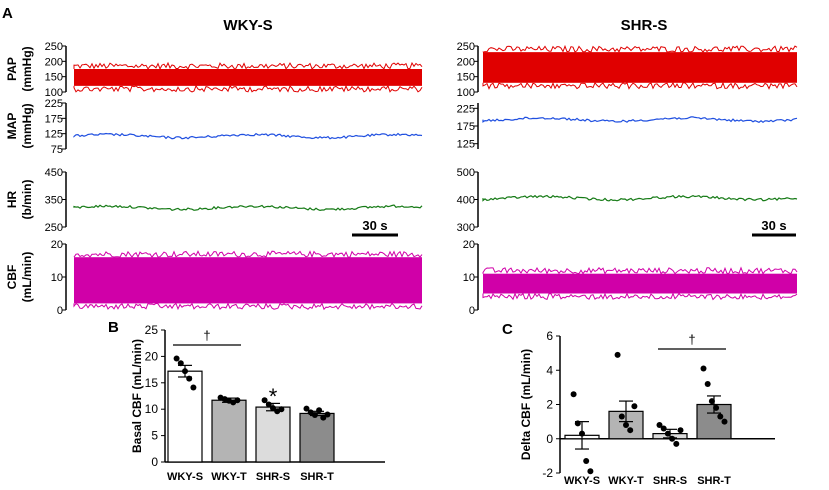  Describe the element at coordinates (154, 462) in the screenshot. I see `chart-b-y-tick-label: 0` at that location.